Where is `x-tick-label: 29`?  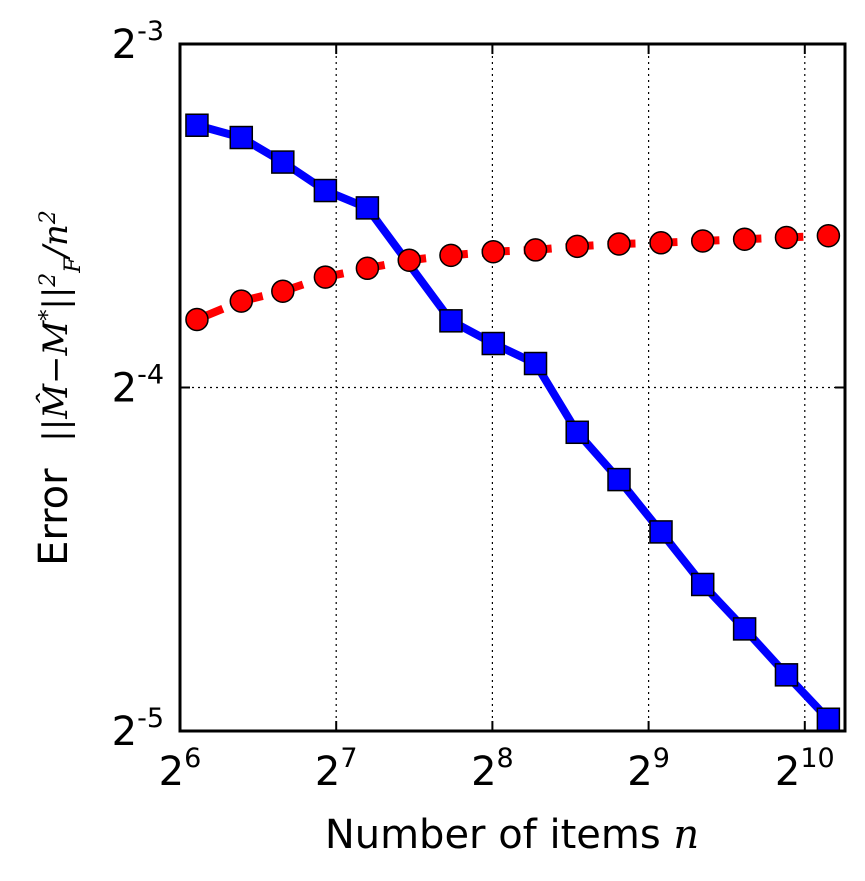
x-tick-label: 29 is located at coordinates (648, 769).